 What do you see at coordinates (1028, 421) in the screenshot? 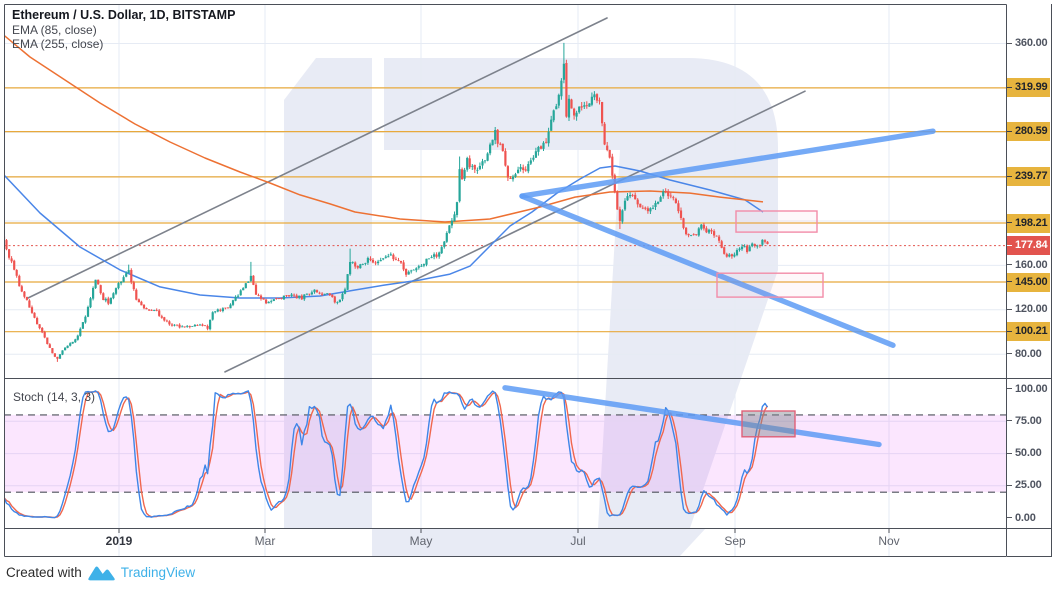
I see `stoch-axis-label: 75.00` at bounding box center [1028, 421].